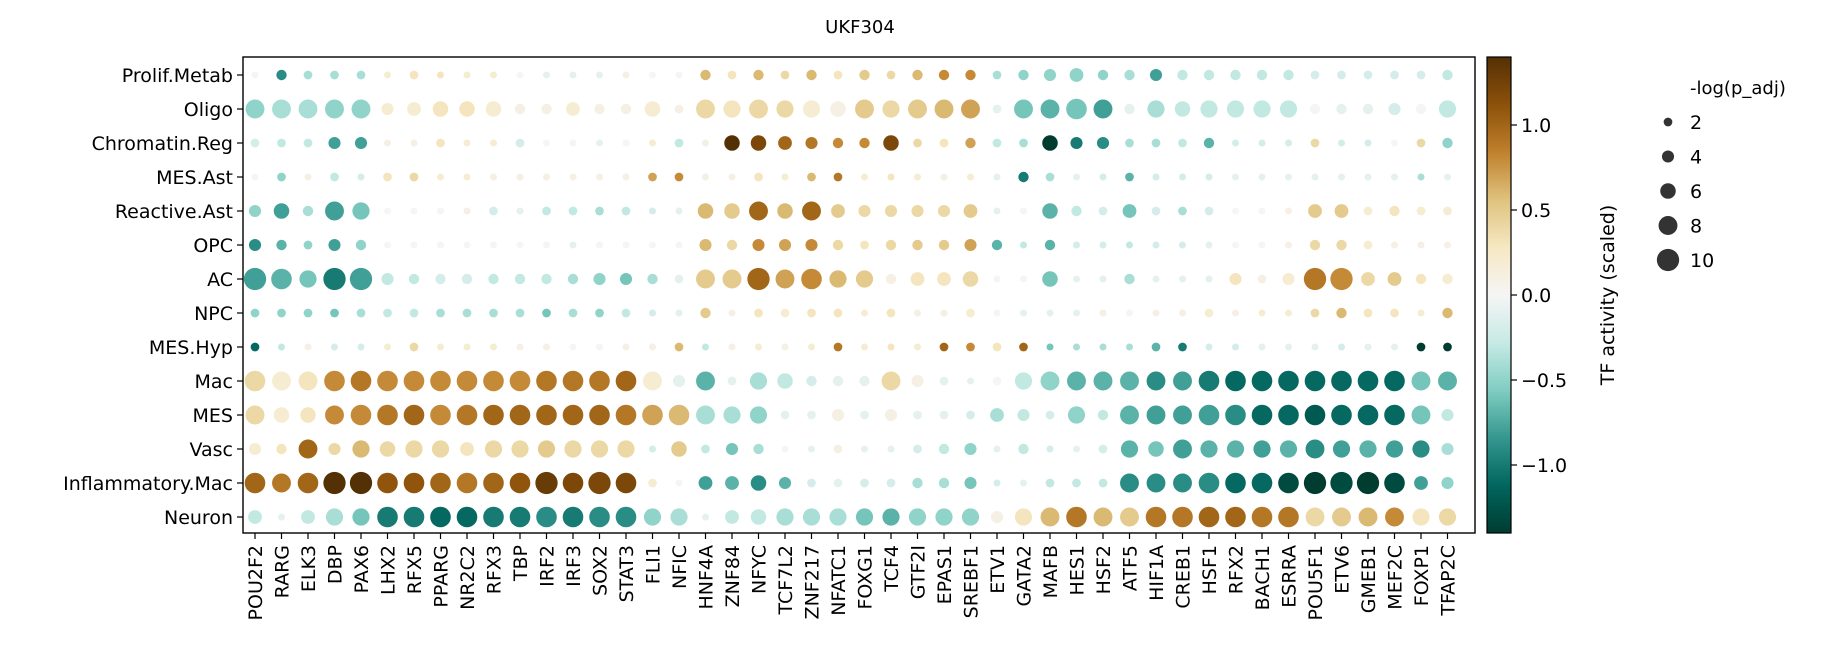  I want to click on dot-Inflammatory.Mac-NR2C2, so click(467, 483).